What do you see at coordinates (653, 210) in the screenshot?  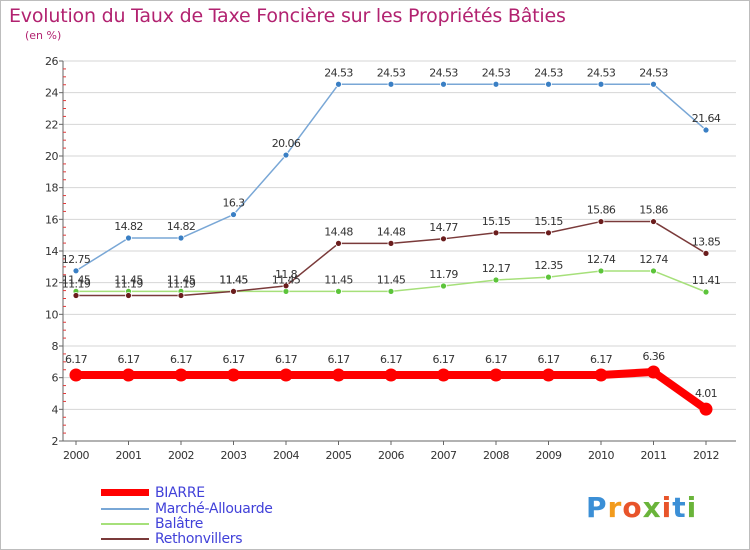 I see `data-label: 15.86` at bounding box center [653, 210].